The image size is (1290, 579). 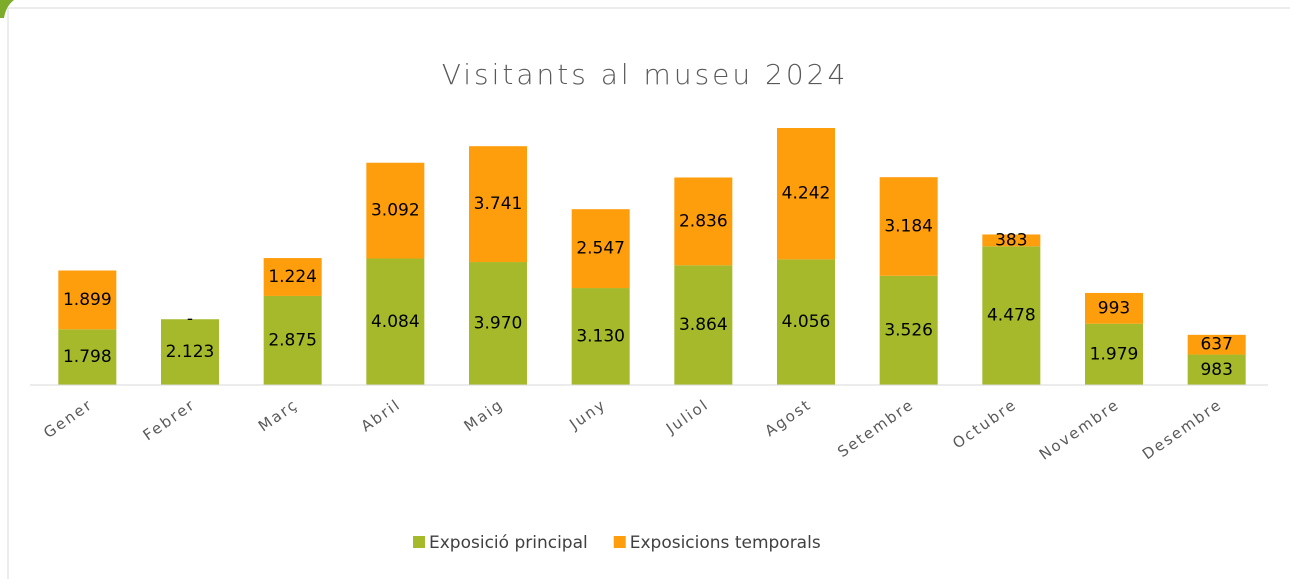 What do you see at coordinates (875, 428) in the screenshot?
I see `x-tick-label: Setembre` at bounding box center [875, 428].